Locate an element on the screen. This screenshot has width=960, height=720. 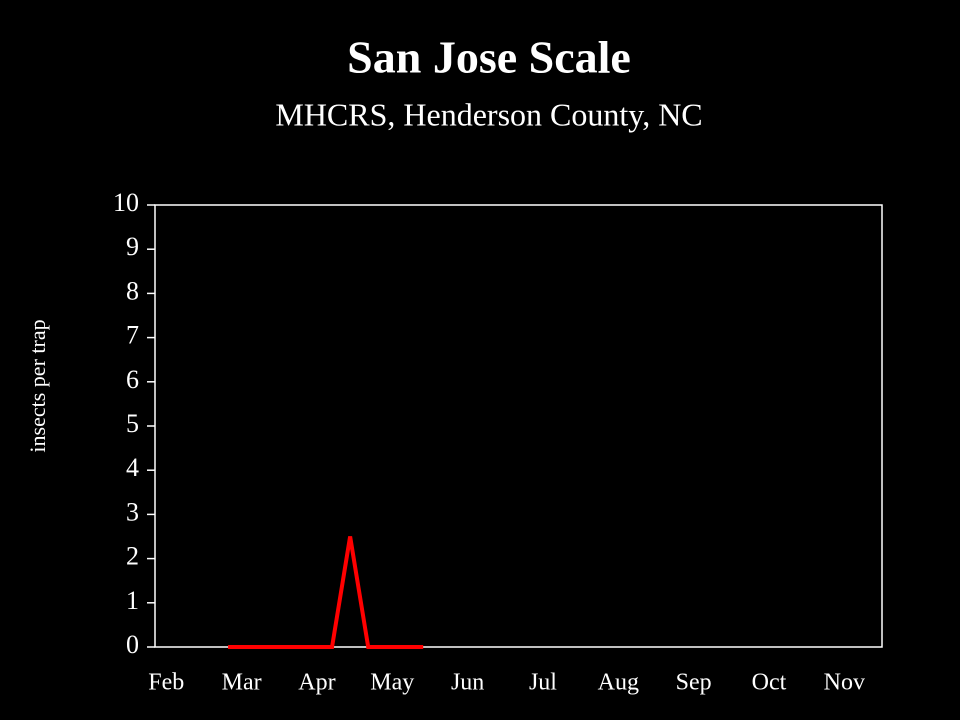
x-tick-label: Nov is located at coordinates (844, 683).